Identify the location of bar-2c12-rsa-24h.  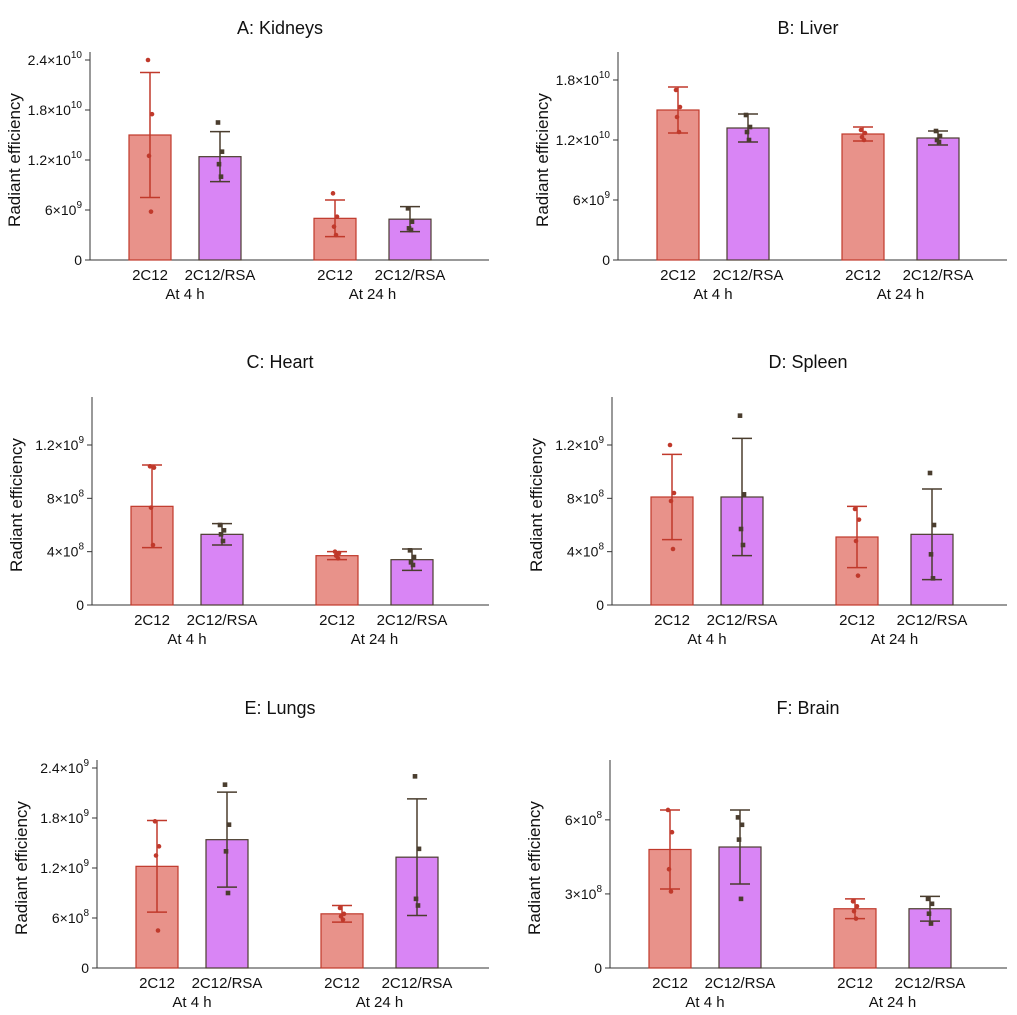
(938, 199).